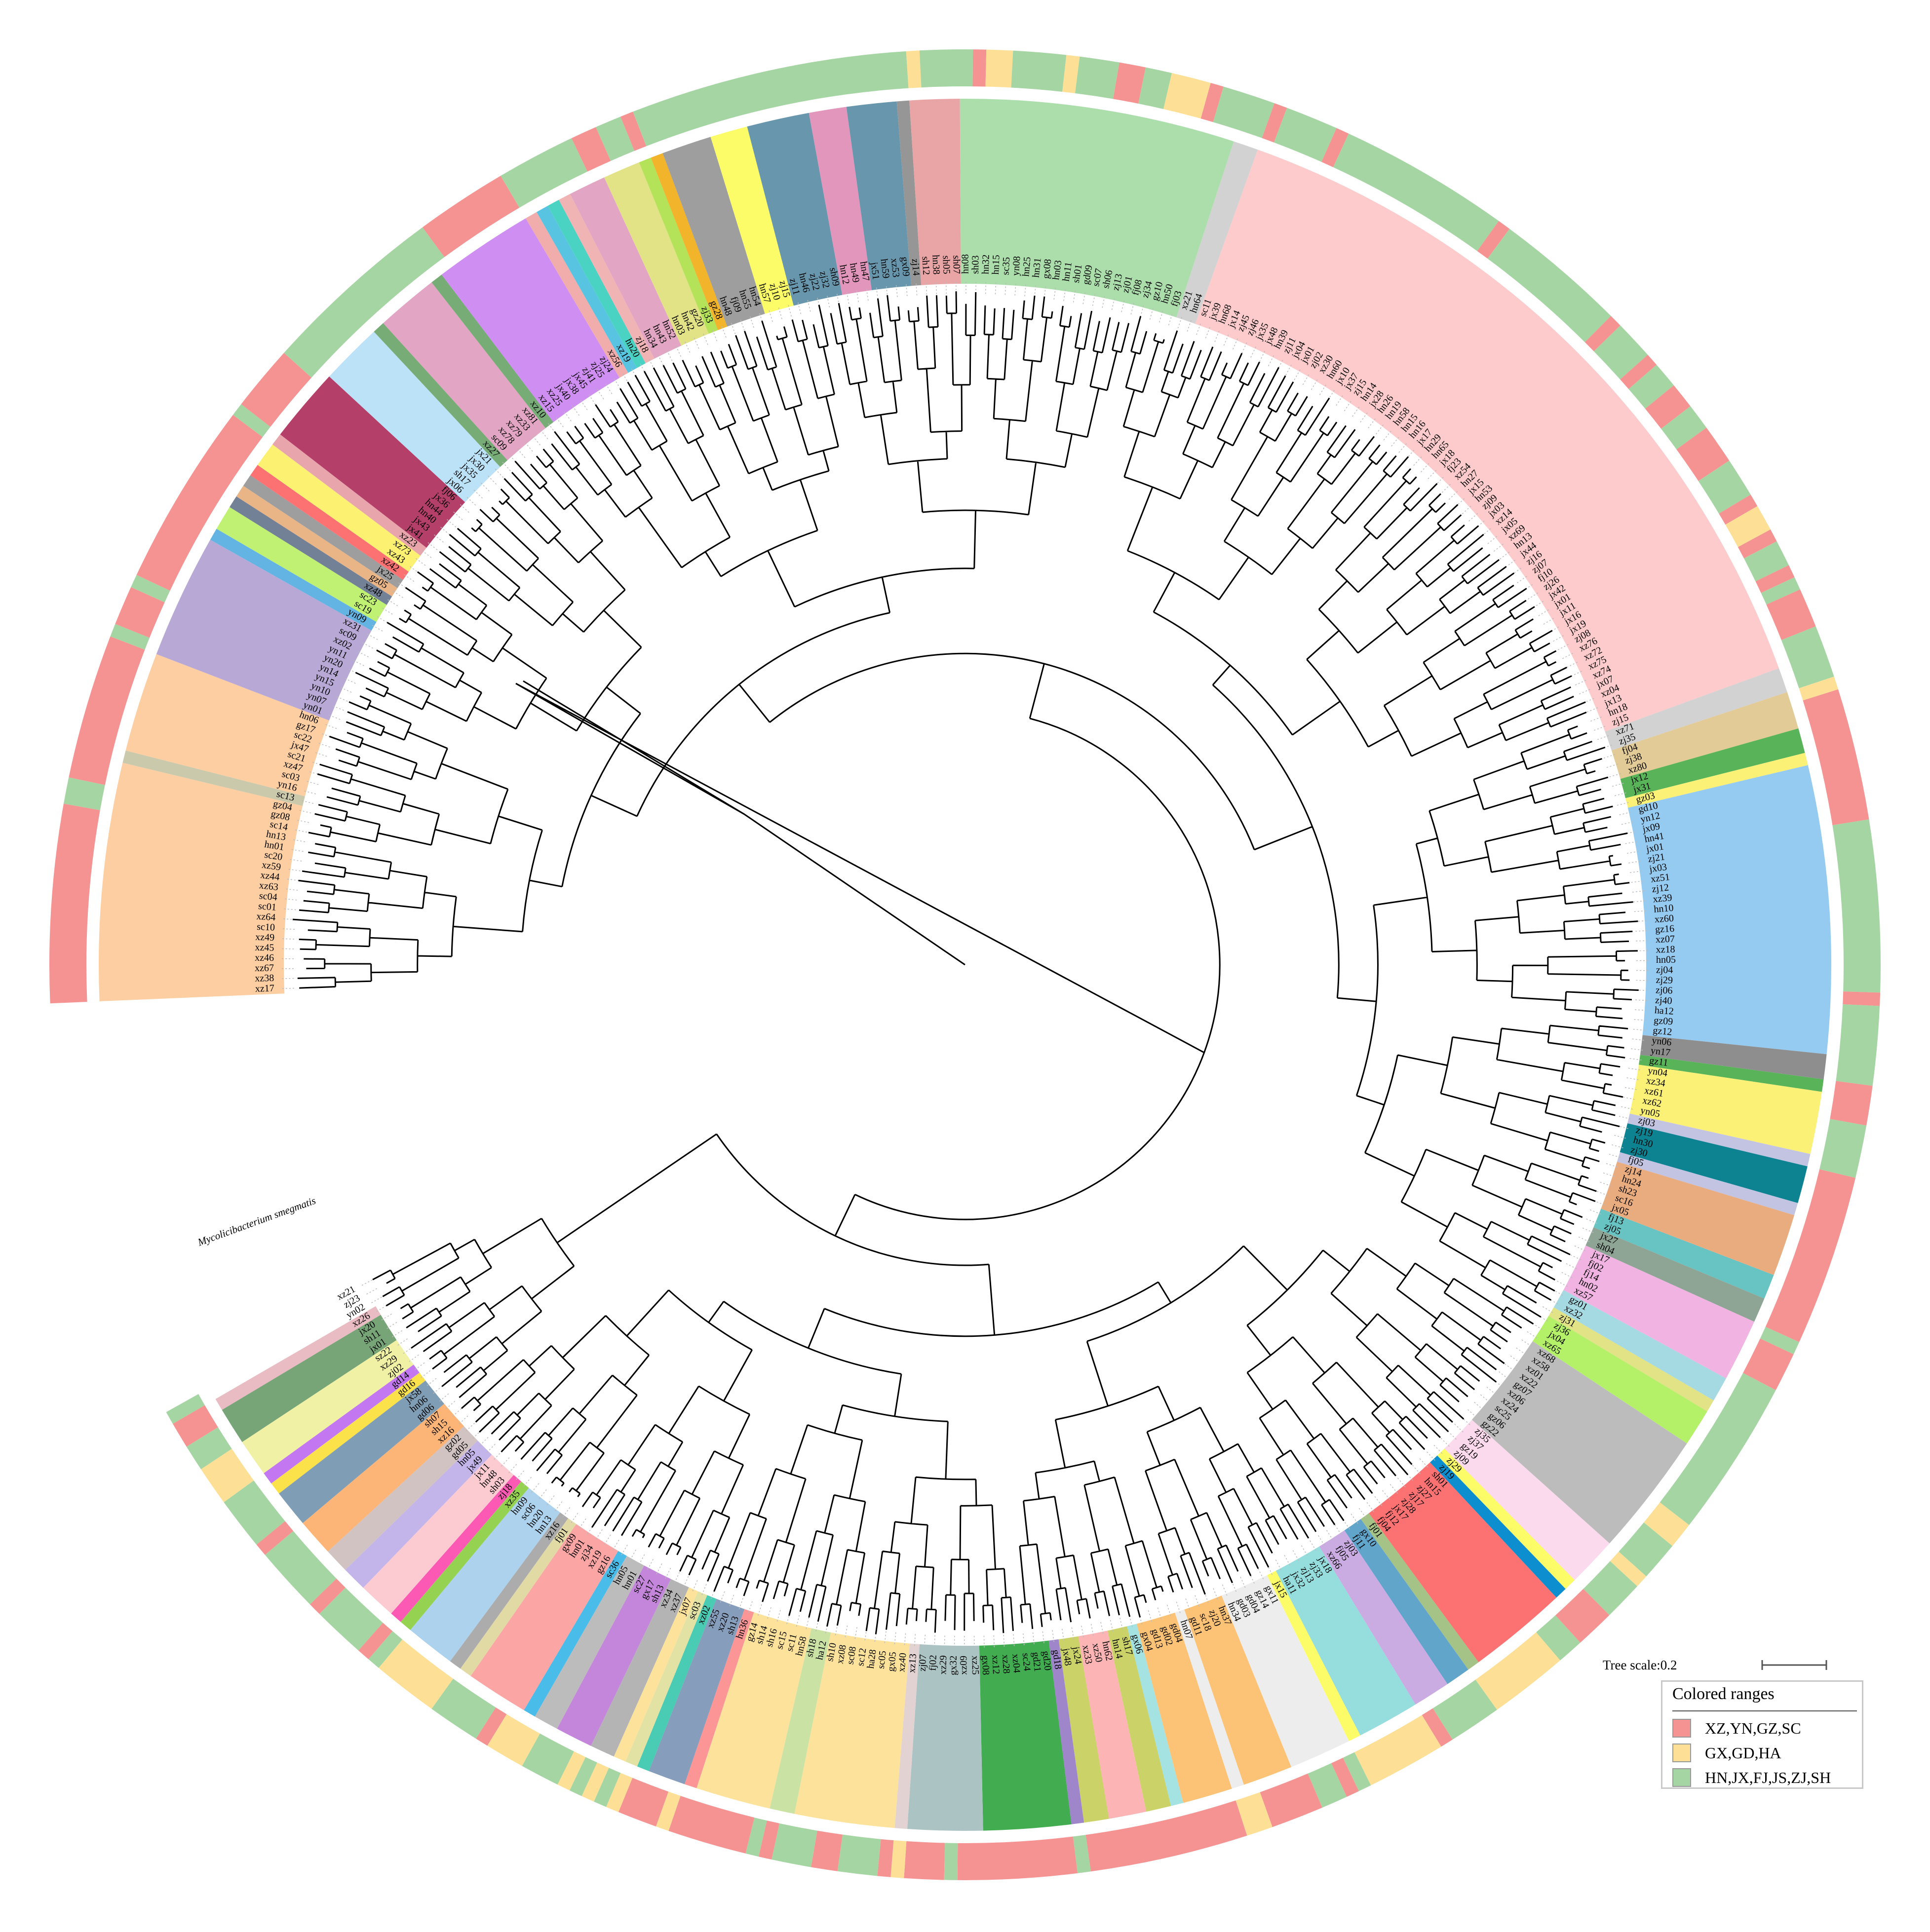  What do you see at coordinates (1026, 267) in the screenshot?
I see `leaf-label-116: hn25` at bounding box center [1026, 267].